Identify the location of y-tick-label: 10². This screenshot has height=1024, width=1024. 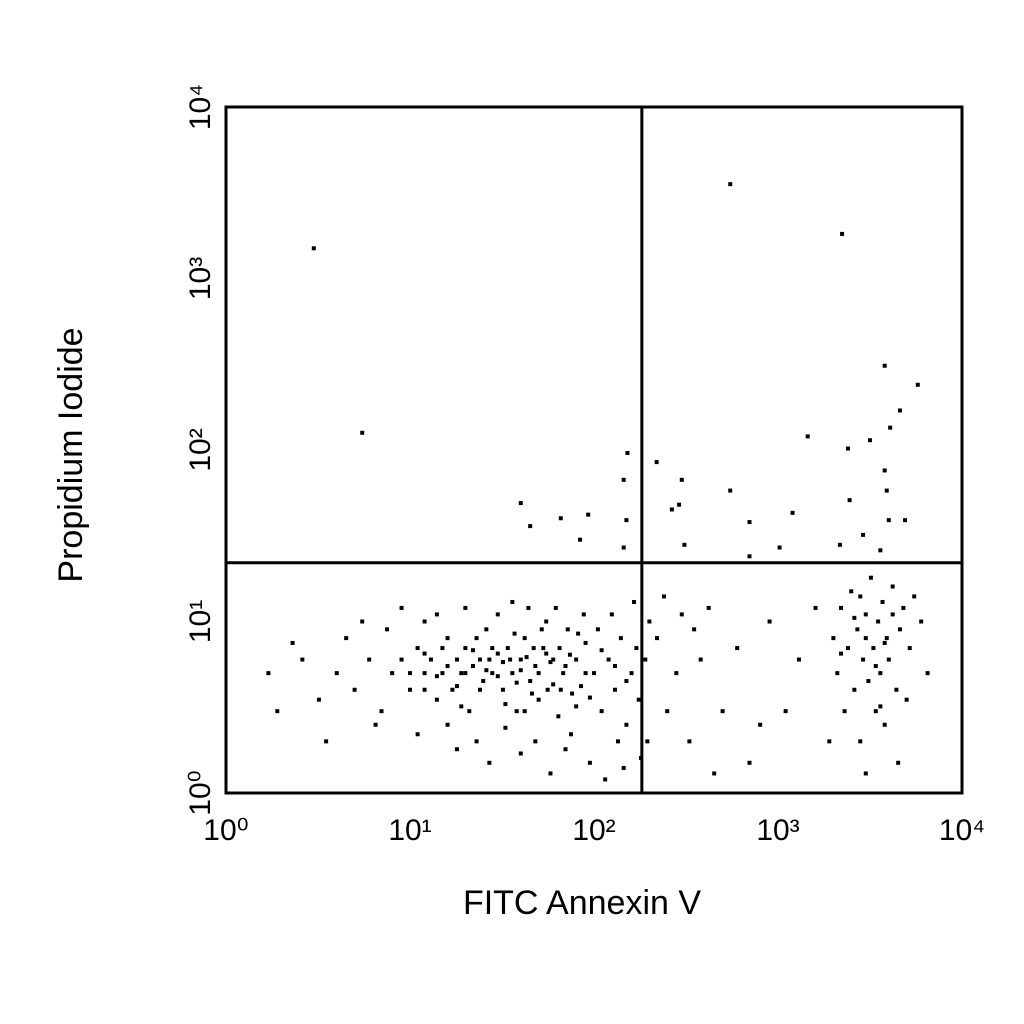
(200, 449).